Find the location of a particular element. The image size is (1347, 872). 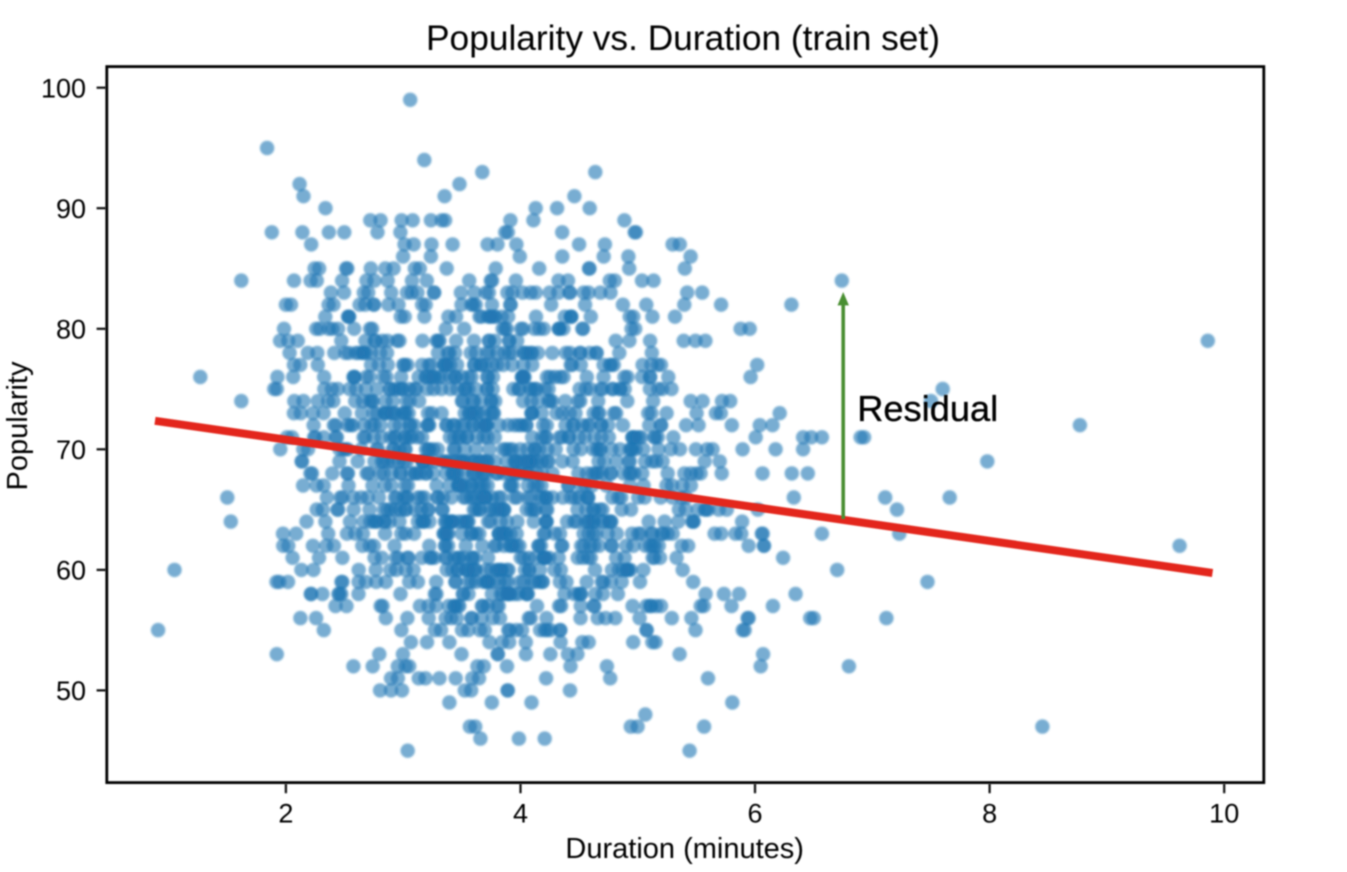

svg-text:Popularity vs. Duration (train: Popularity vs. Duration (train set) is located at coordinates (683, 38).